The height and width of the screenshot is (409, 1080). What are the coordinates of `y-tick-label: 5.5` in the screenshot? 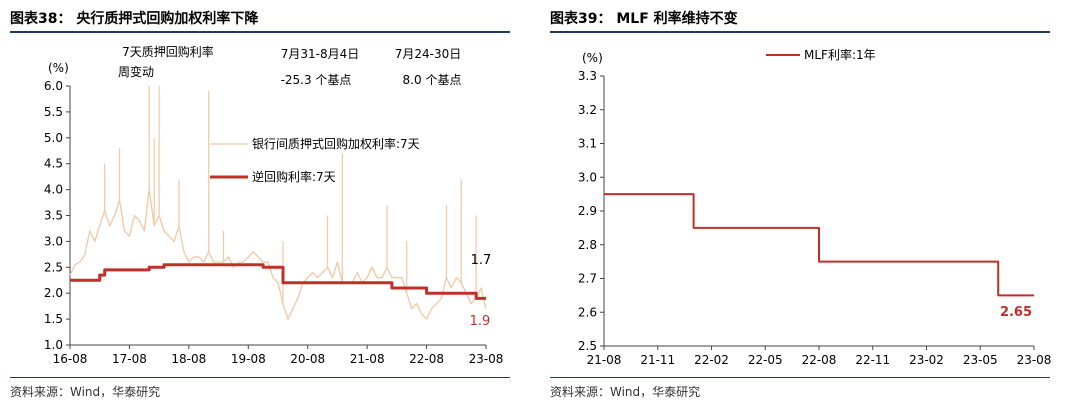 It's located at (53, 112).